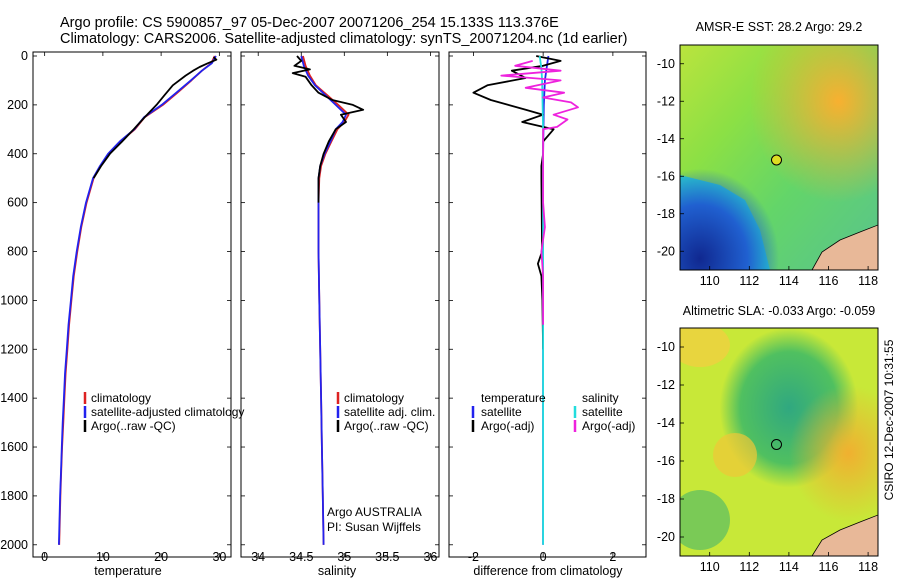 The image size is (900, 580). Describe the element at coordinates (548, 571) in the screenshot. I see `difference-x-label: difference from climatology` at that location.